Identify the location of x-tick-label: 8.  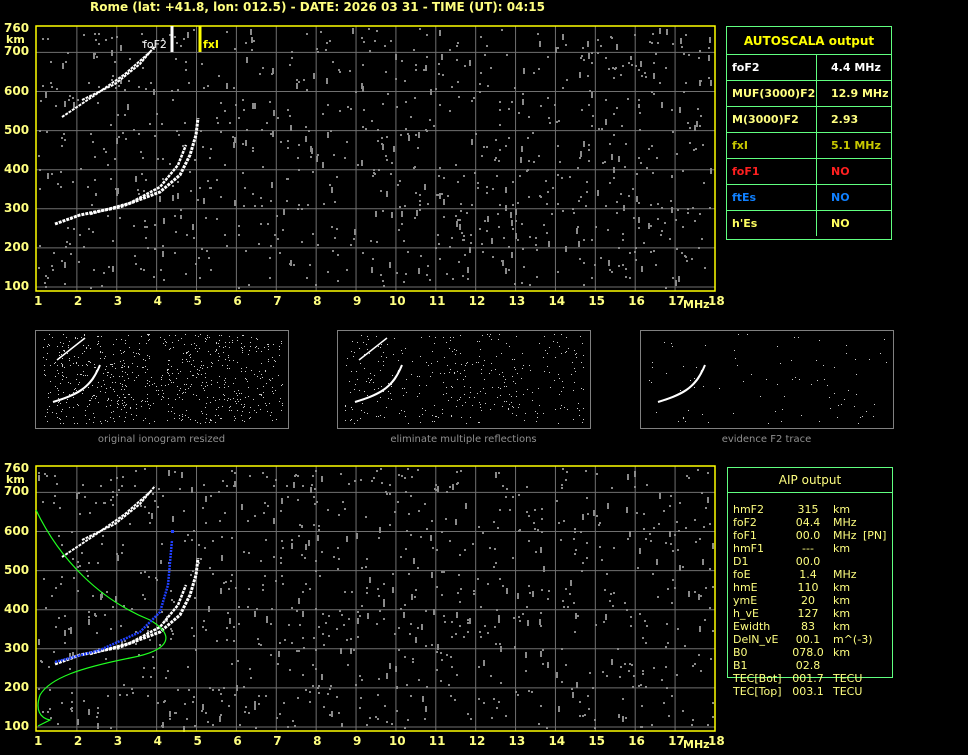
(317, 301).